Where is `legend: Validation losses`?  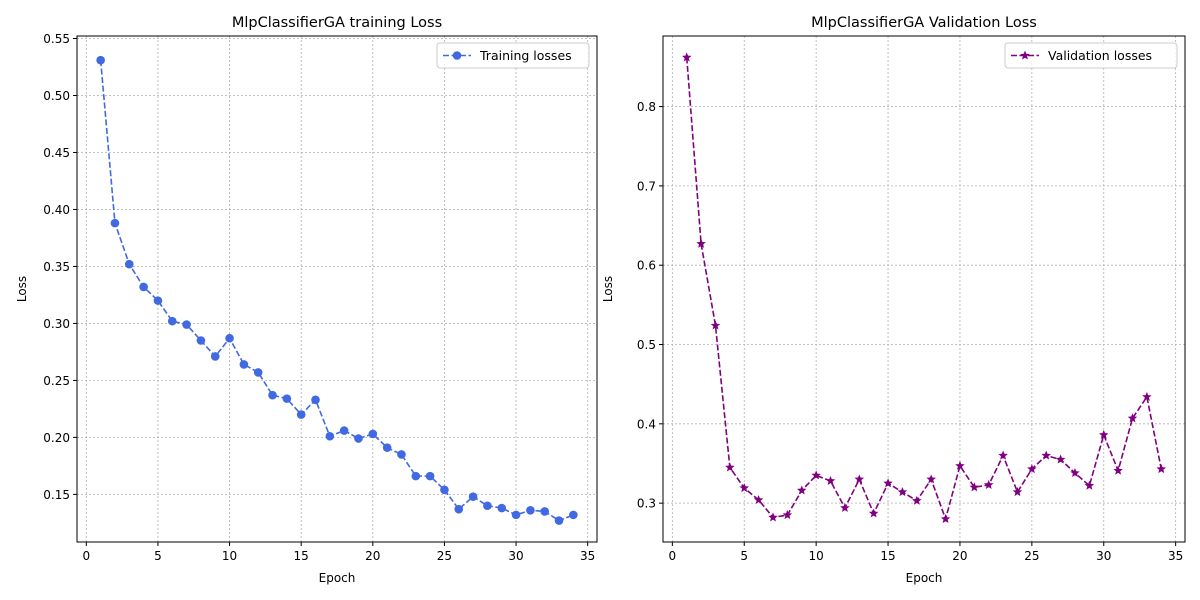 legend: Validation losses is located at coordinates (1091, 55).